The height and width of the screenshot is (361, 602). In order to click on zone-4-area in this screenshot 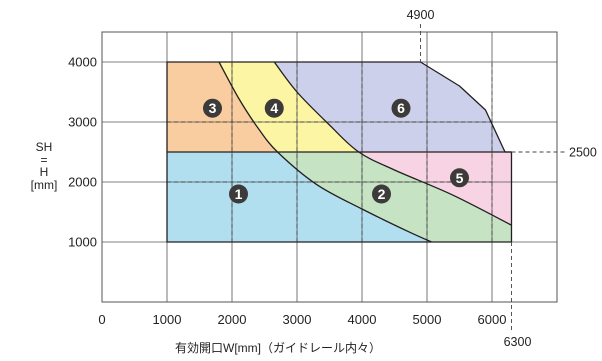, I will do `click(289, 107)`.